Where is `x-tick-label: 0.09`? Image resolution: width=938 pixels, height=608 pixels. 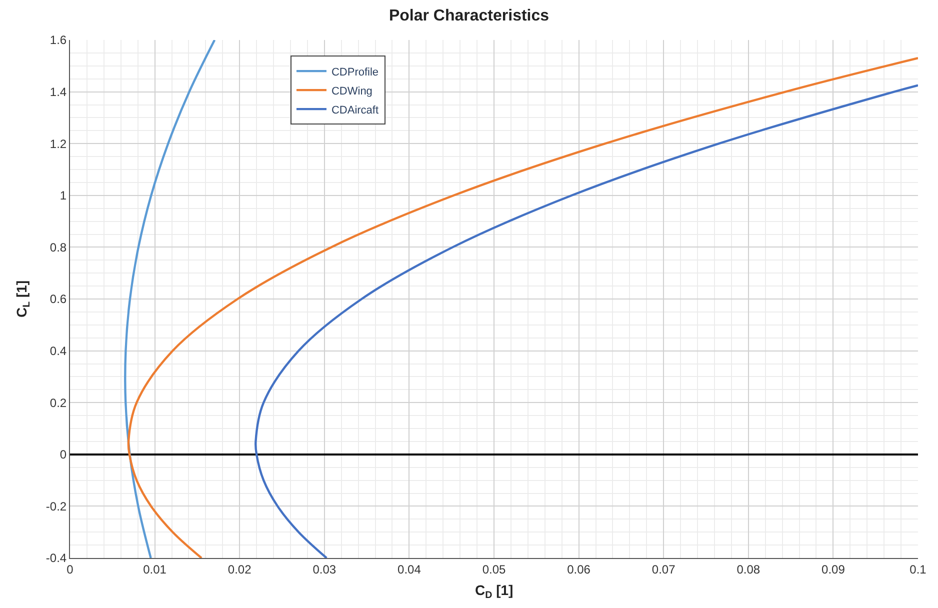
x-tick-label: 0.09 is located at coordinates (834, 569).